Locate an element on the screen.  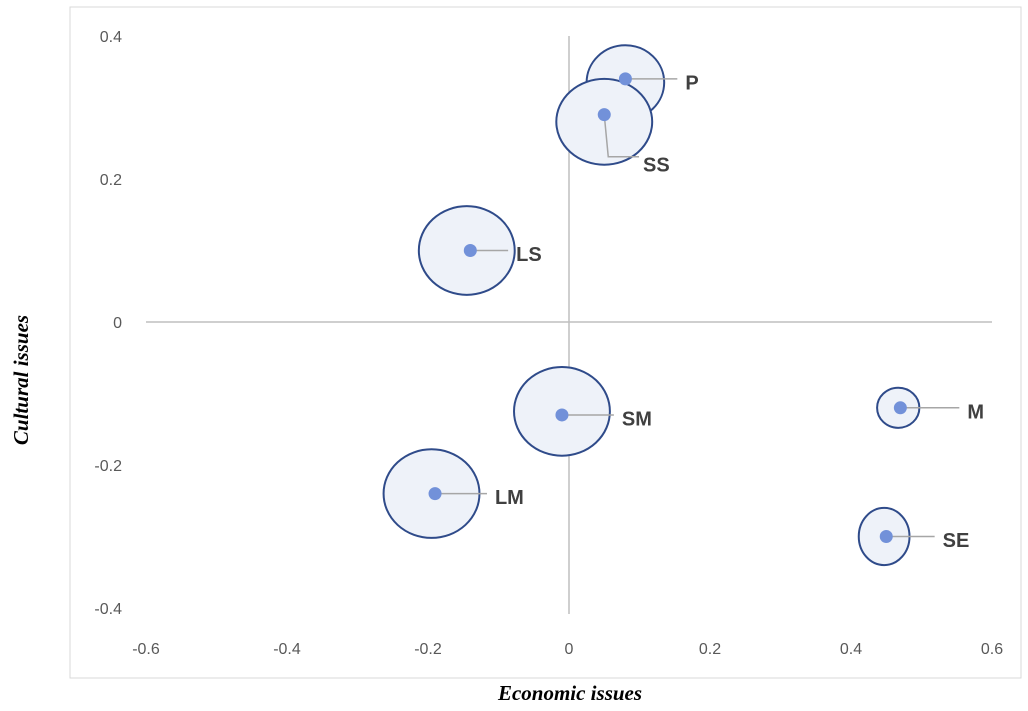
x-tick-label: 0 is located at coordinates (569, 649).